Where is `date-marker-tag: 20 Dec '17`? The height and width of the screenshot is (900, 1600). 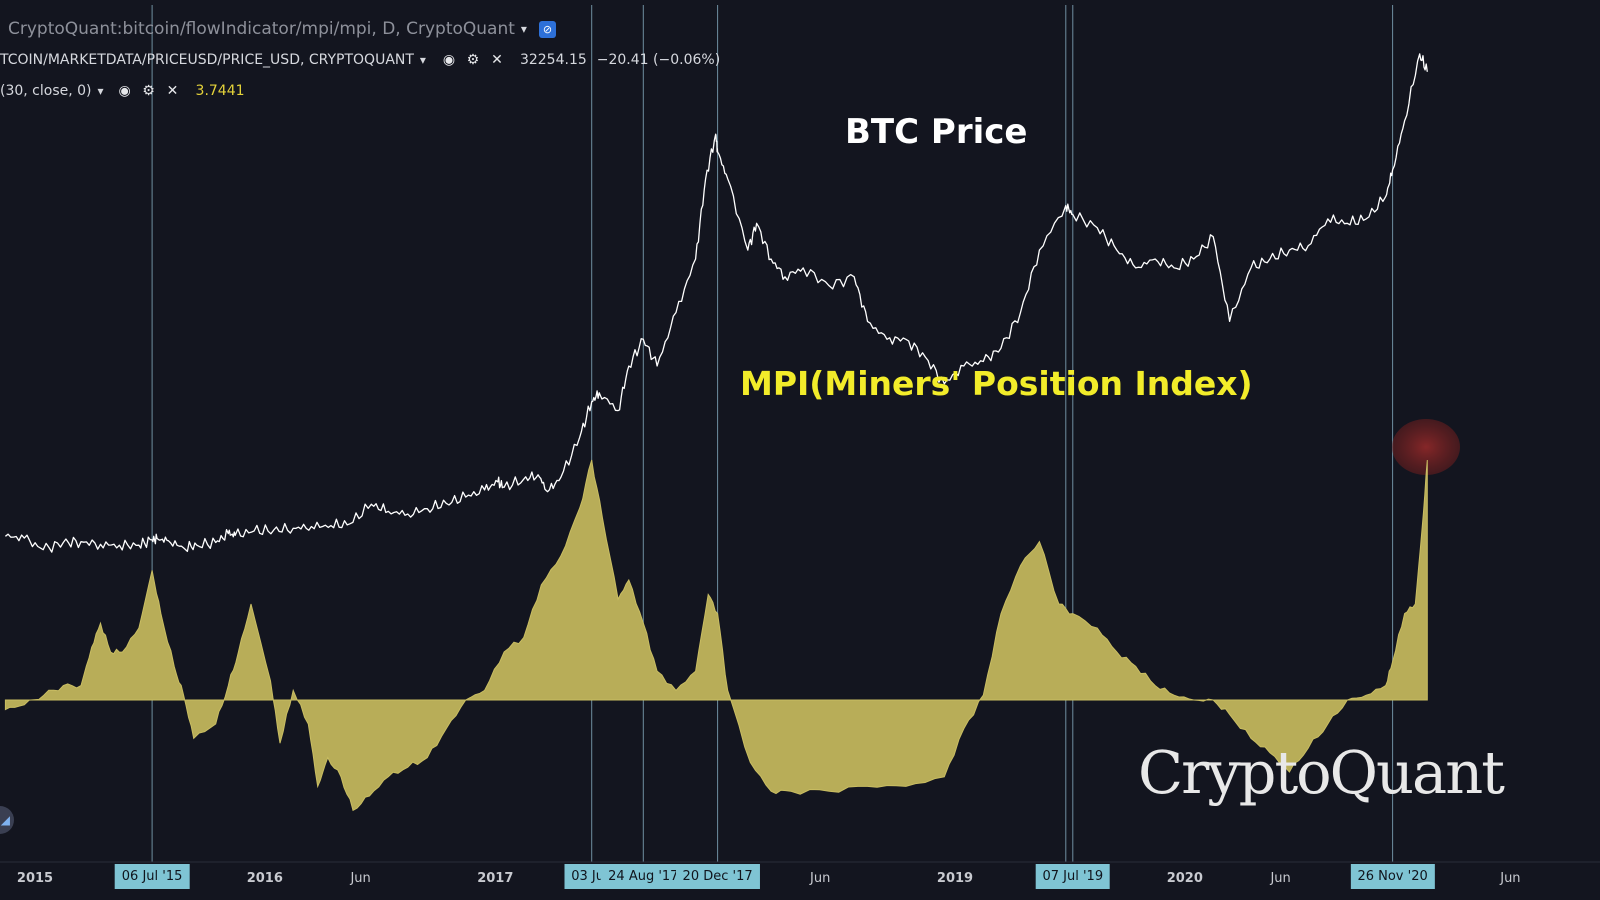 date-marker-tag: 20 Dec '17 is located at coordinates (717, 876).